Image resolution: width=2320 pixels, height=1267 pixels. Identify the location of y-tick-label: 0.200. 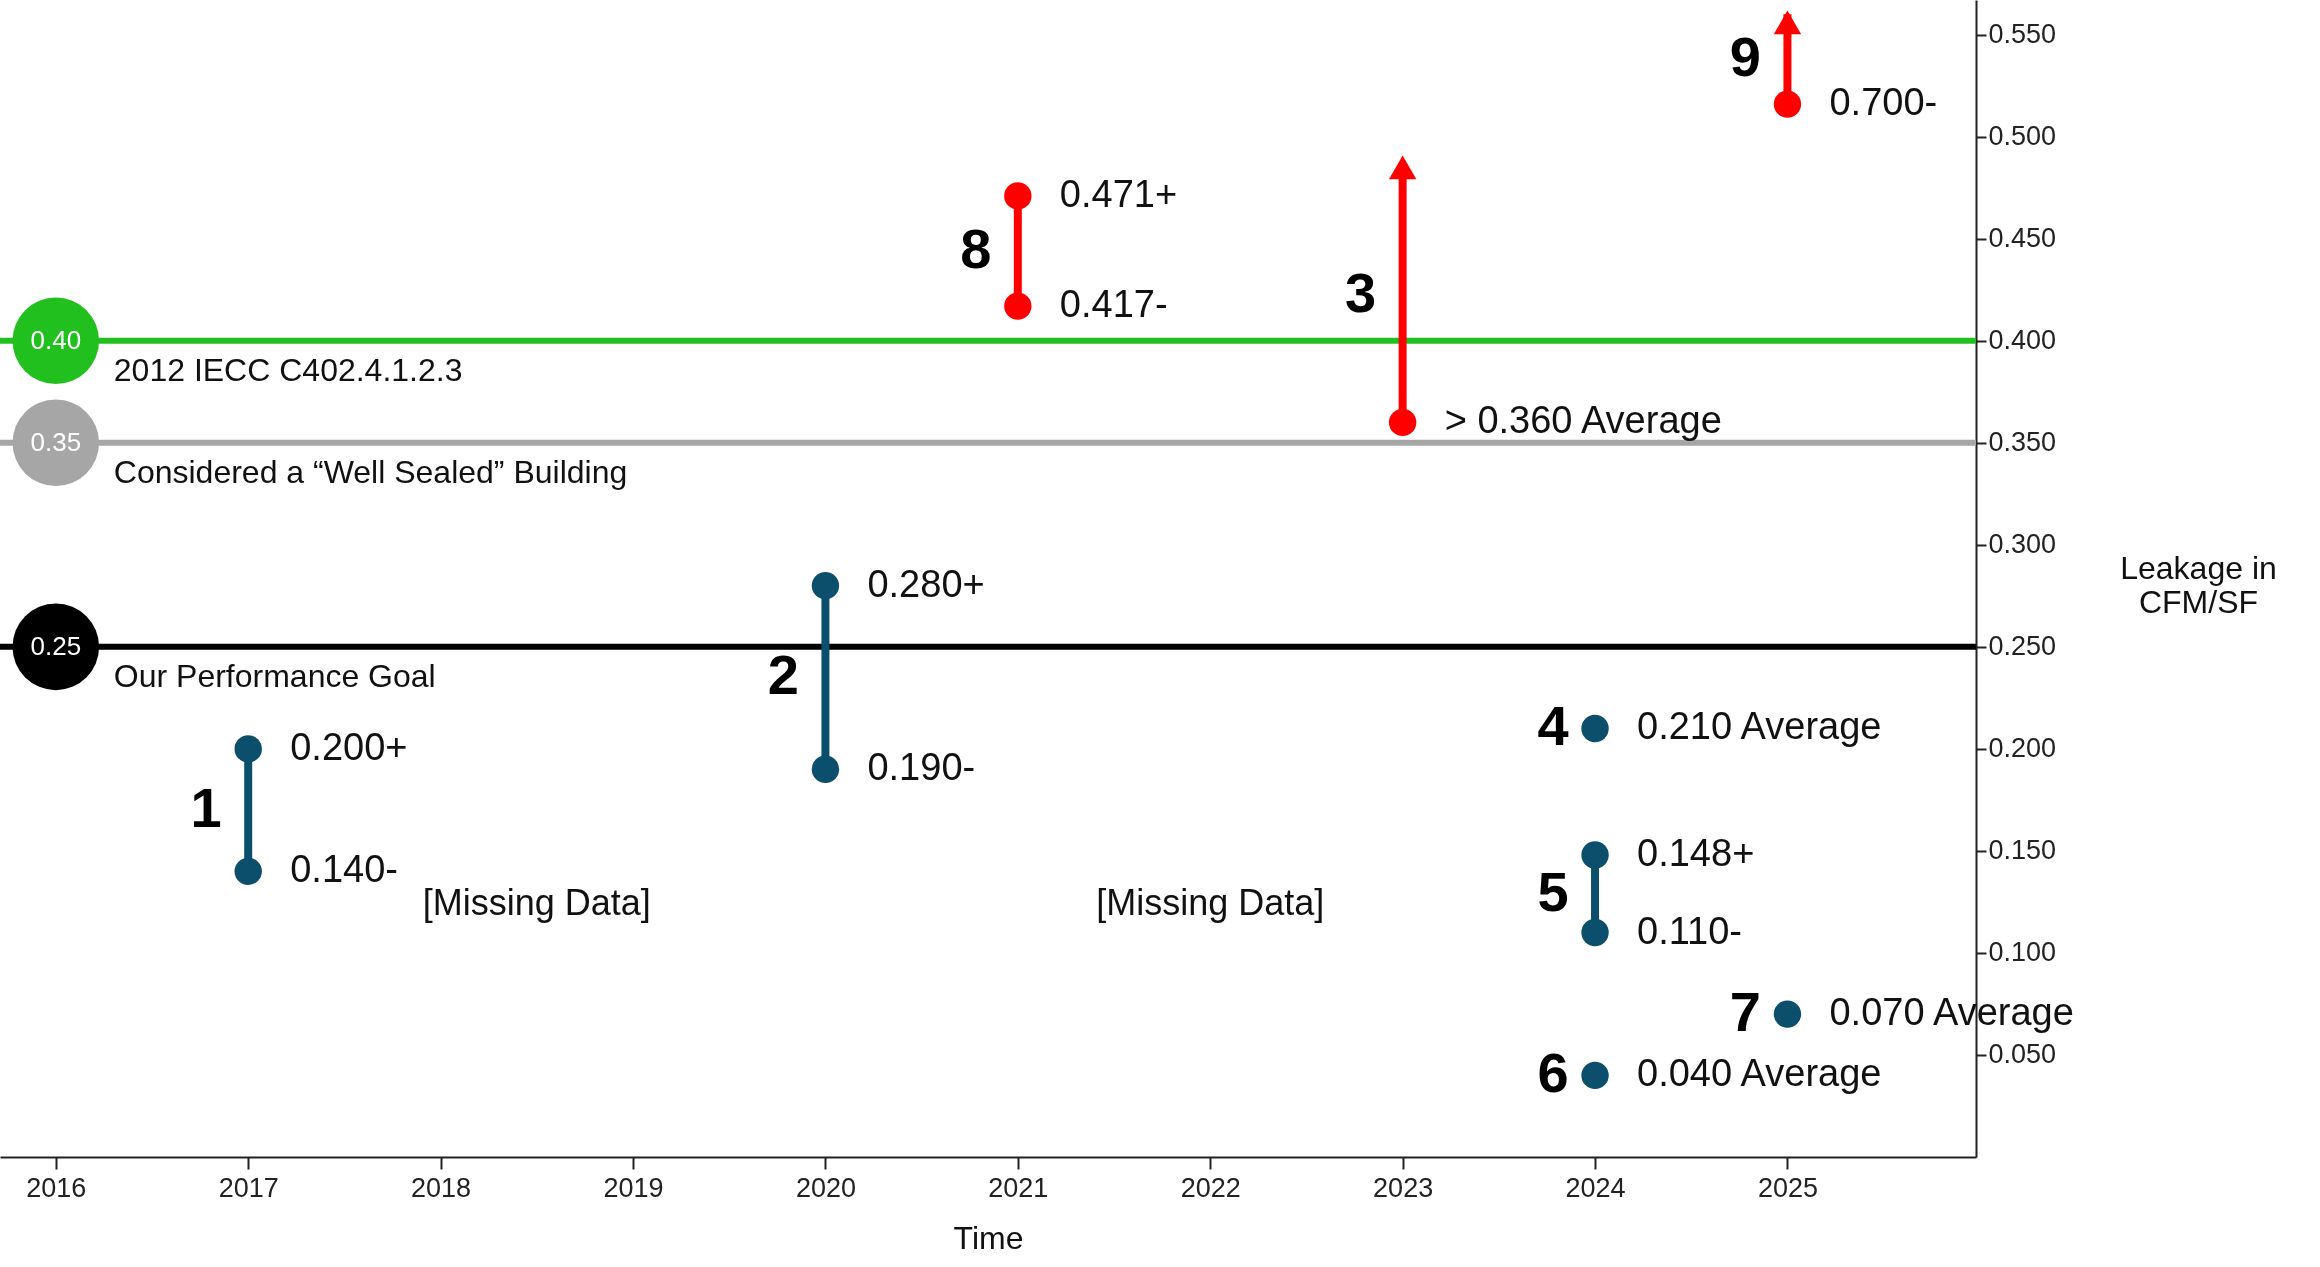
(2022, 748).